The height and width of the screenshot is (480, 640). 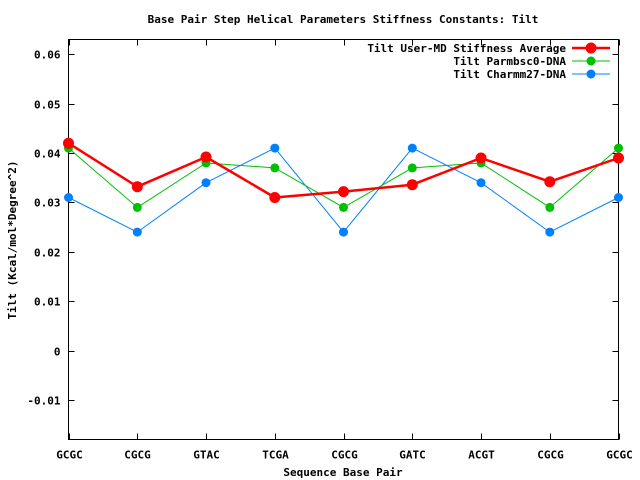 I want to click on x-tick-label: ACGT, so click(x=481, y=455).